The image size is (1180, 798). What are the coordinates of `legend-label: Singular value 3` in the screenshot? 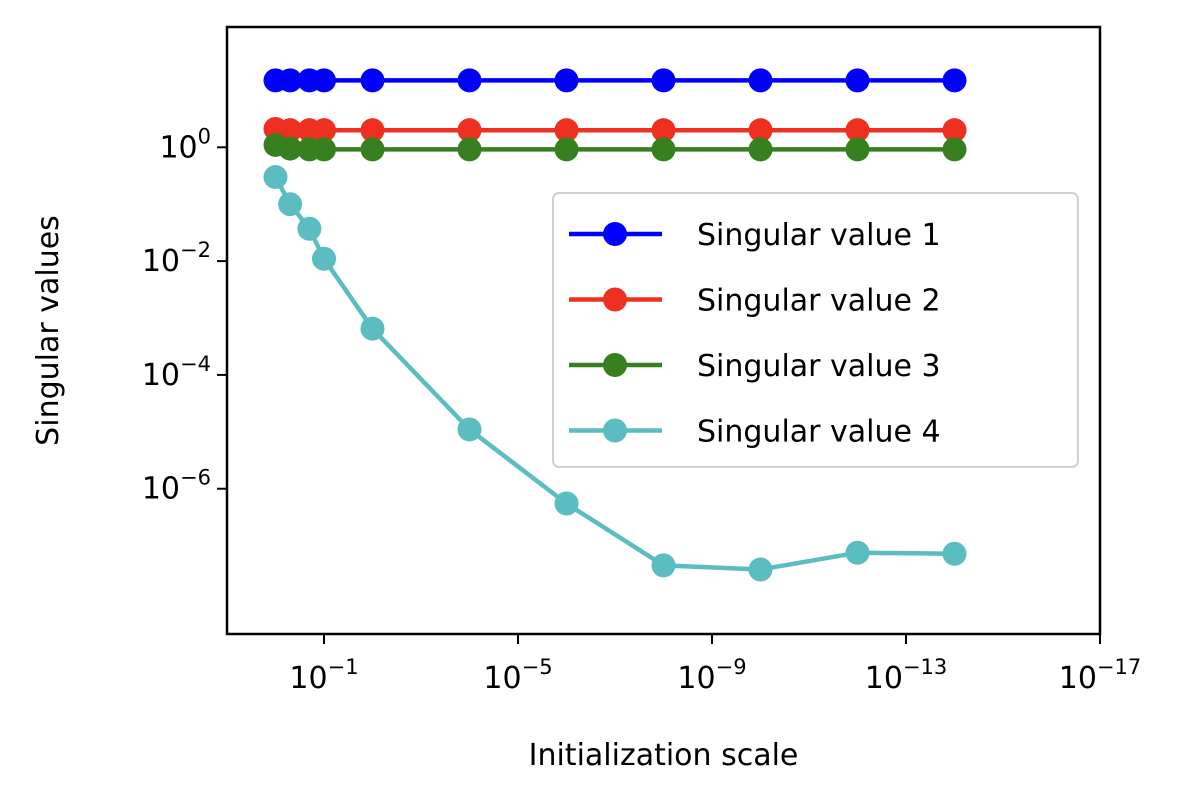 It's located at (819, 366).